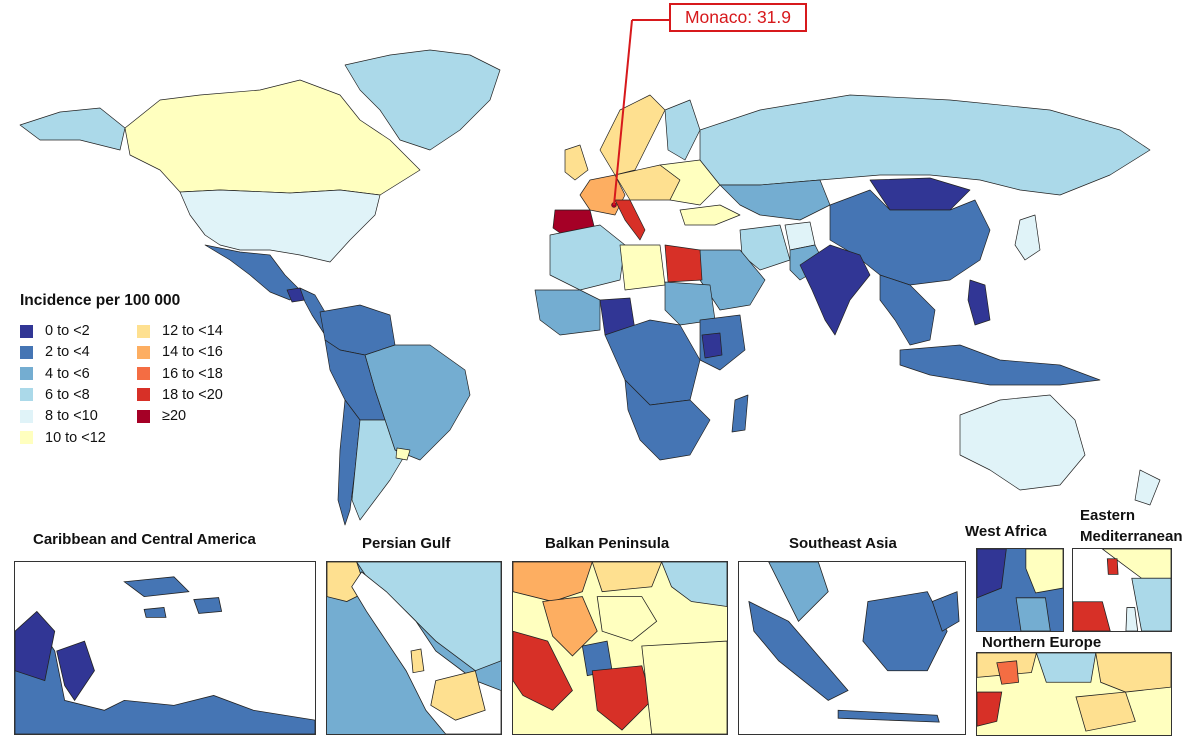 The width and height of the screenshot is (1200, 738). What do you see at coordinates (67, 352) in the screenshot?
I see `legend-label: 2 to <4` at bounding box center [67, 352].